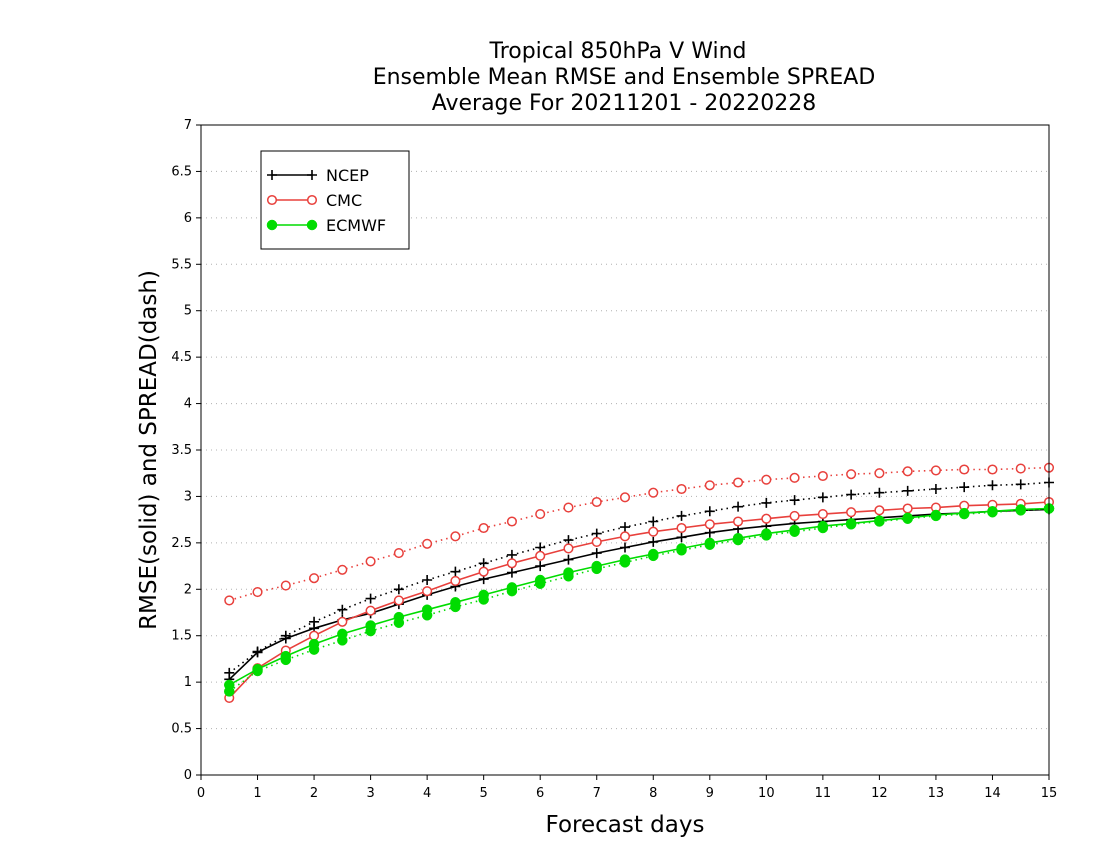  What do you see at coordinates (766, 793) in the screenshot?
I see `x-tick-label: 10` at bounding box center [766, 793].